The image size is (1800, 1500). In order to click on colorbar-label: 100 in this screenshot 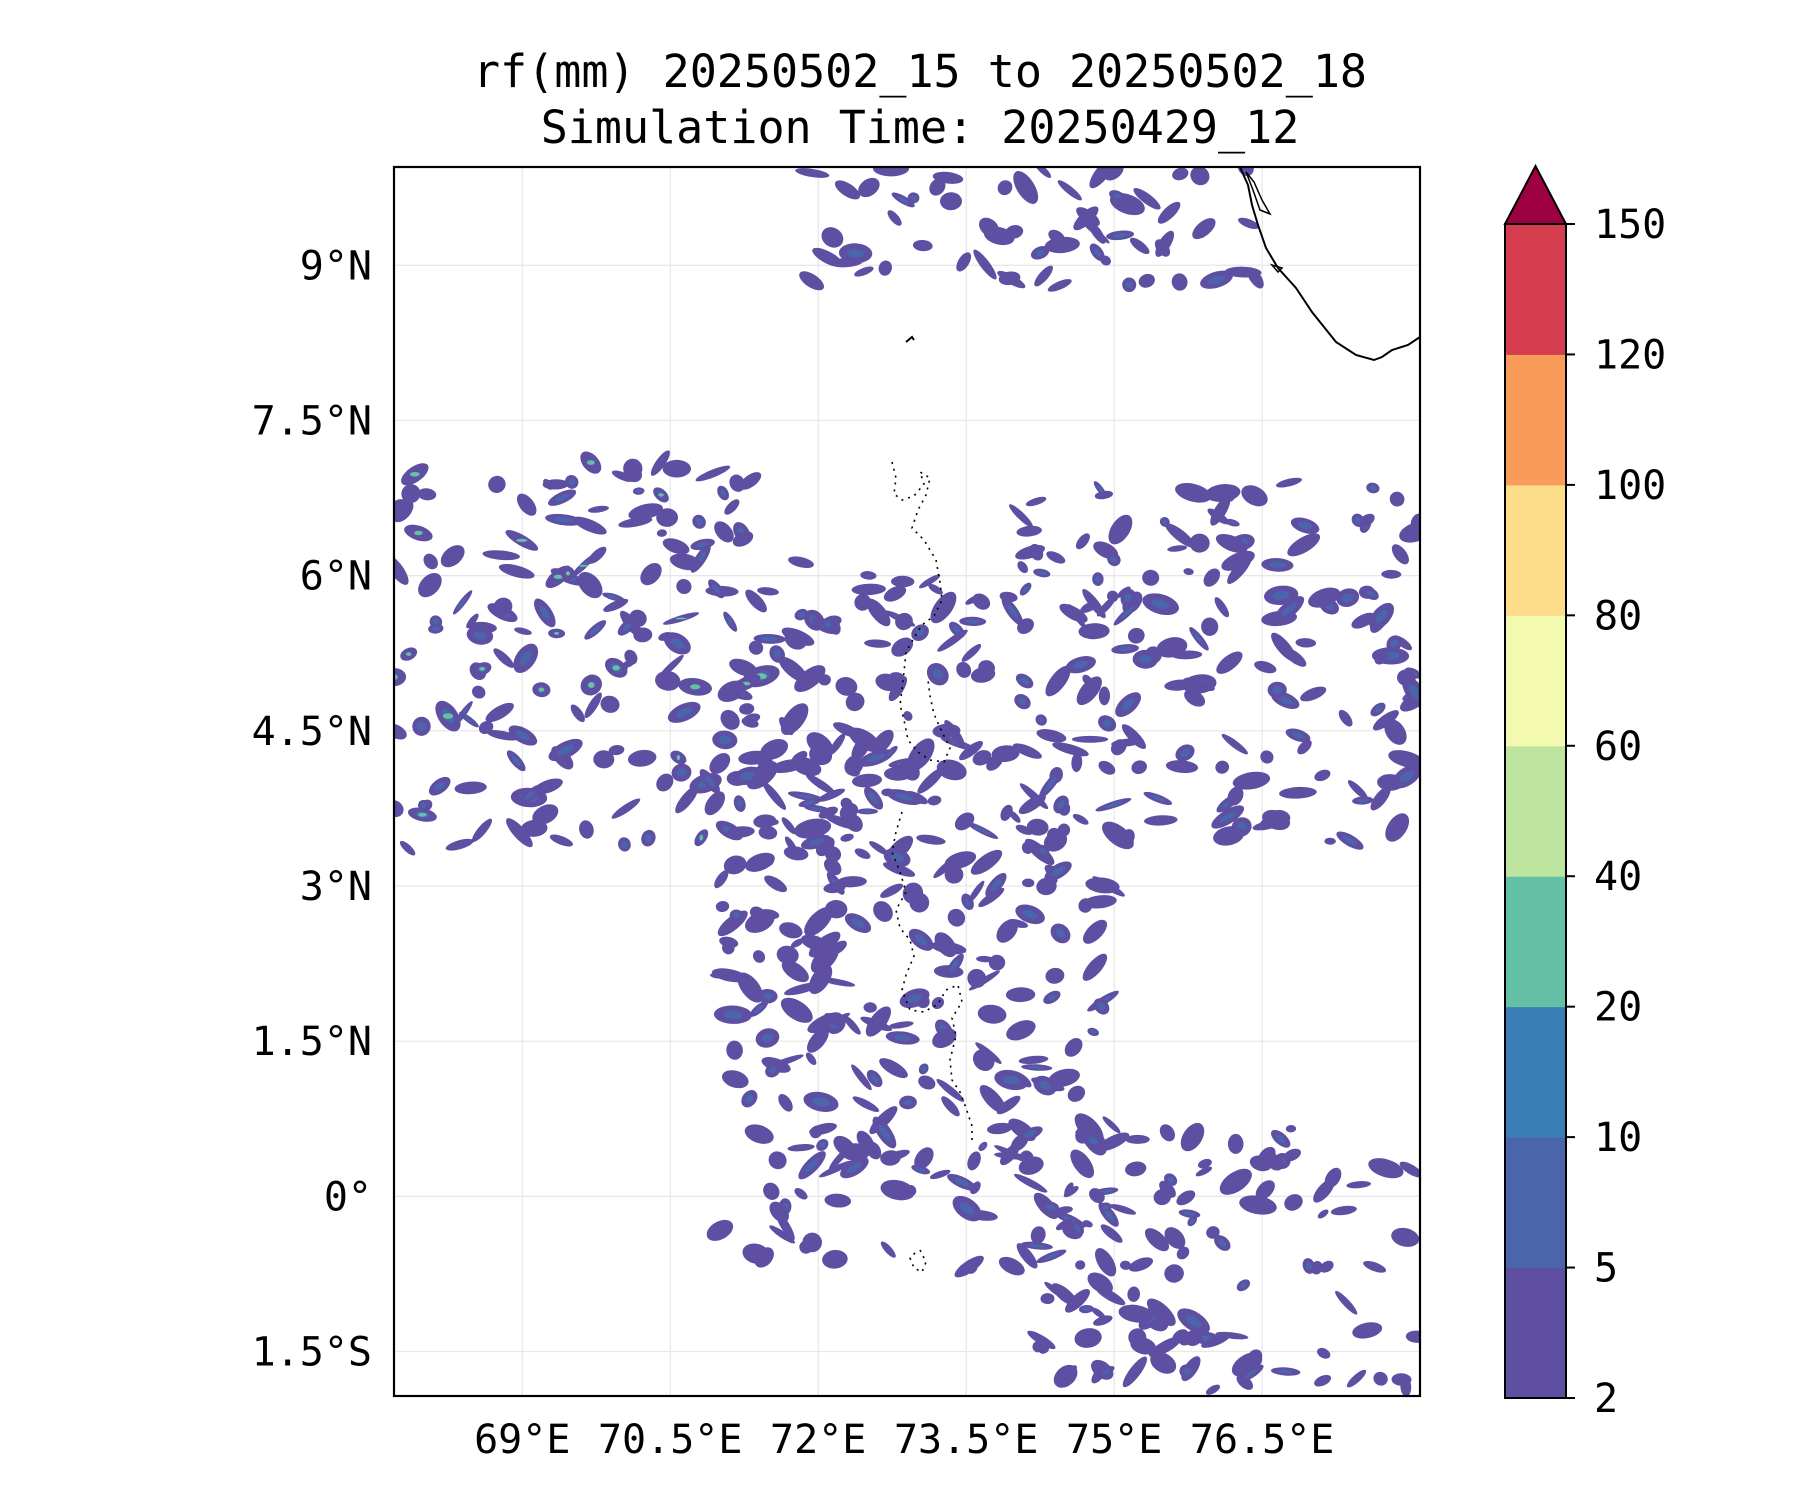, I will do `click(1630, 486)`.